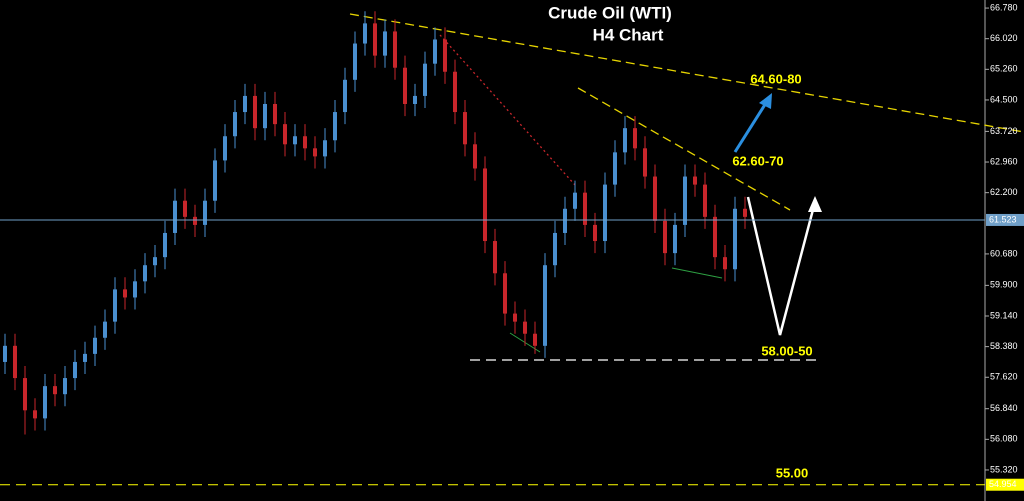 The height and width of the screenshot is (501, 1024). I want to click on y-tick-label: 58.380, so click(1004, 346).